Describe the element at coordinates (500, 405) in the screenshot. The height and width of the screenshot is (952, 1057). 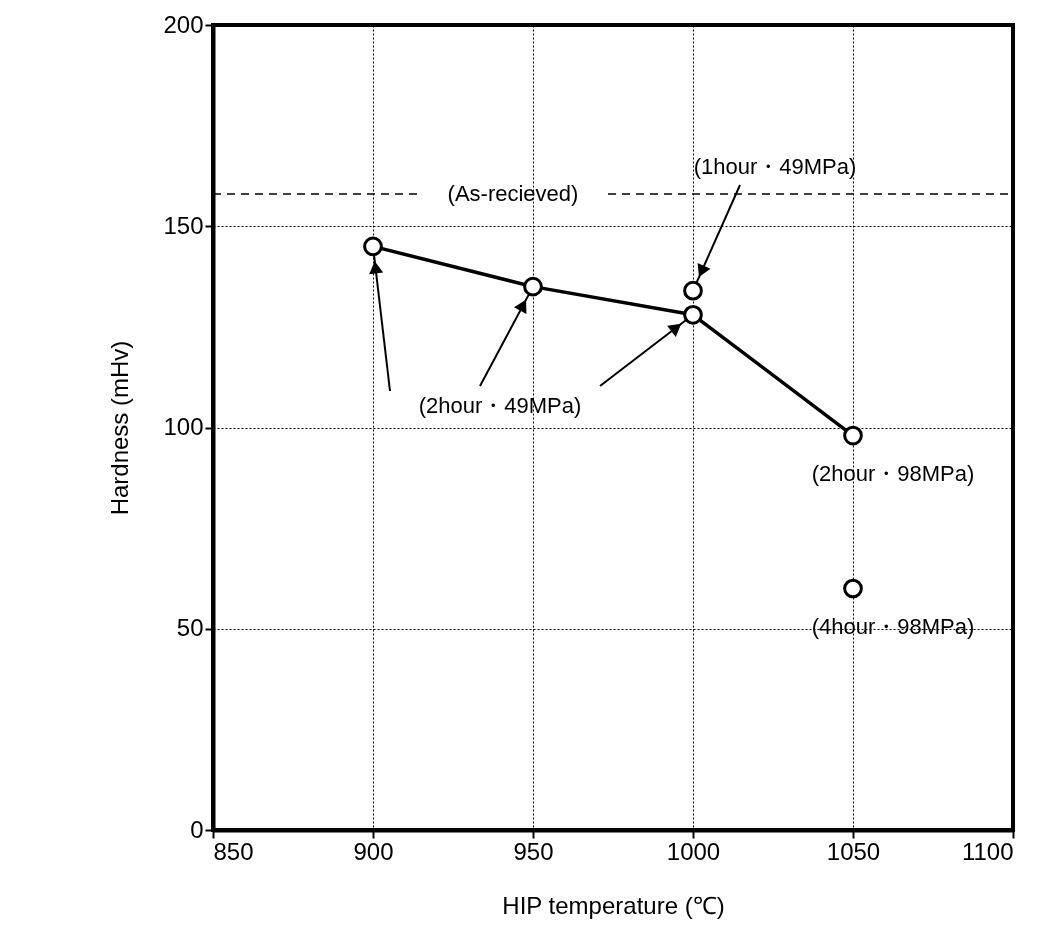
I see `annotation: (2hour・49MPa)` at that location.